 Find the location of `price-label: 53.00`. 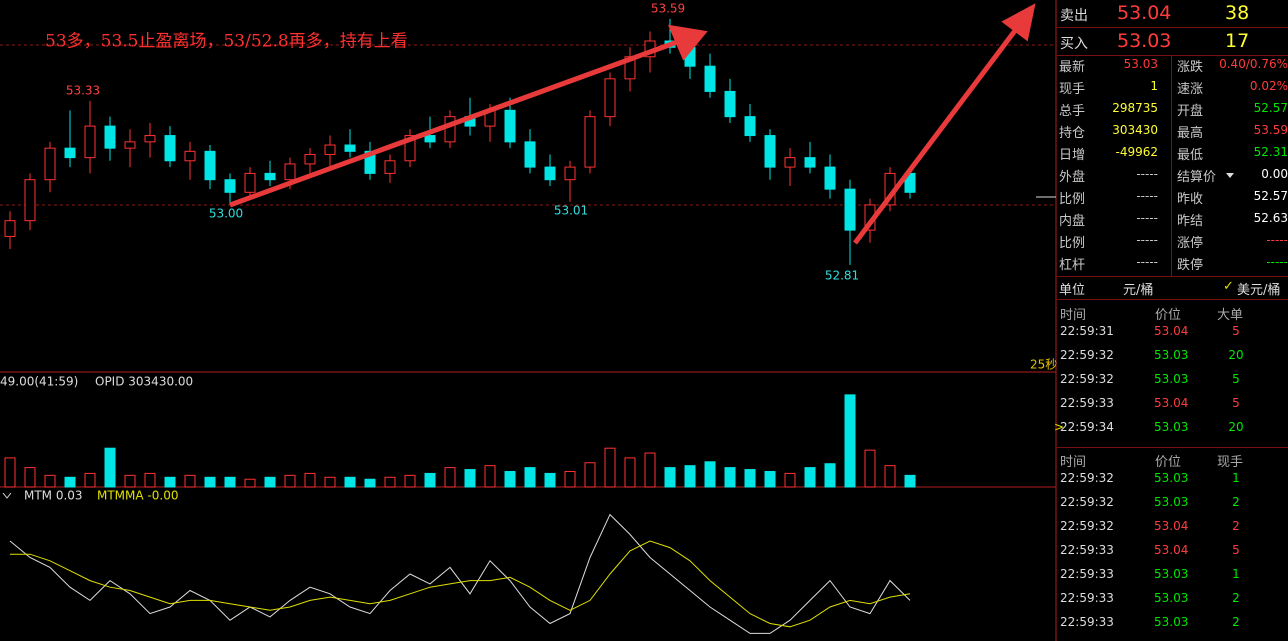

price-label: 53.00 is located at coordinates (226, 214).